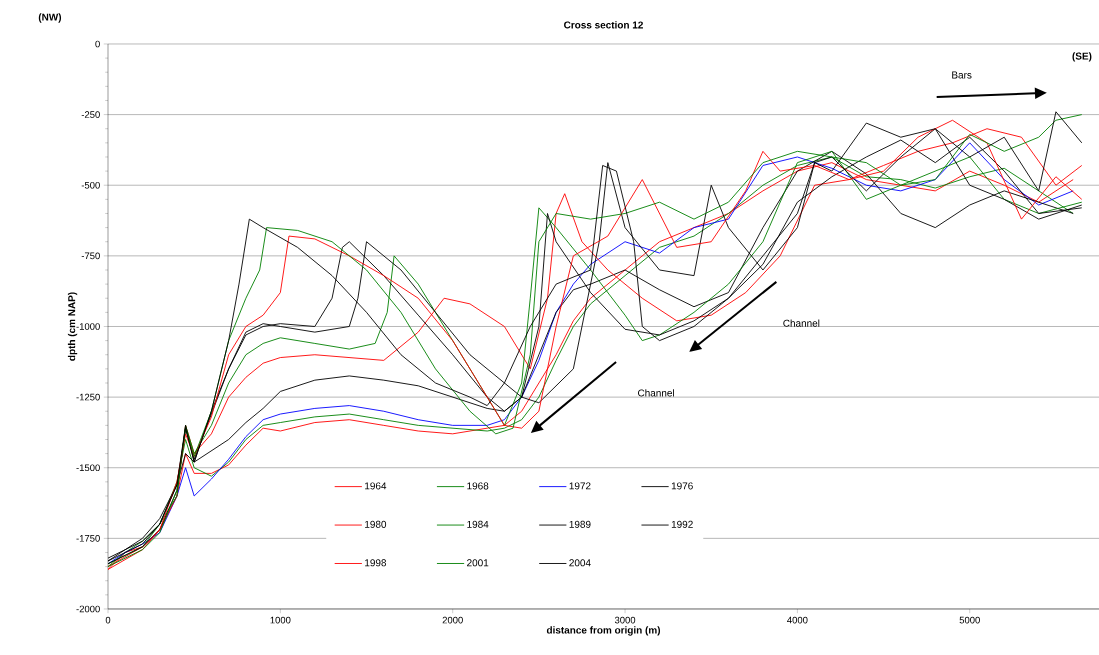 The image size is (1099, 655). What do you see at coordinates (603, 631) in the screenshot?
I see `x-axis-title: distance from origin (m)` at bounding box center [603, 631].